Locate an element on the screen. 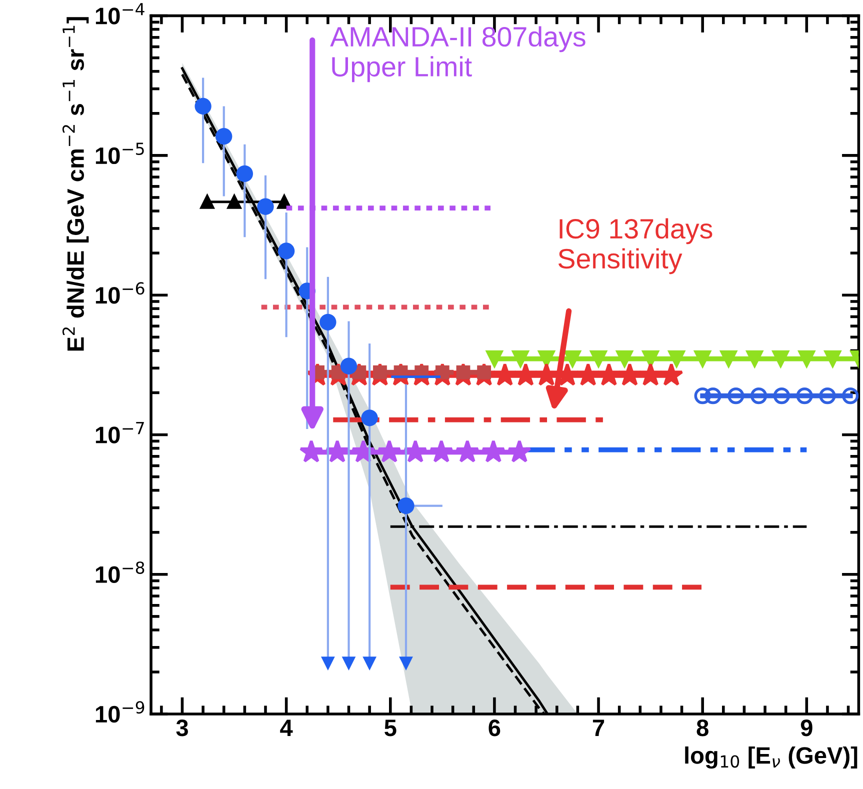 This screenshot has height=789, width=863. x-tick-label: 3 is located at coordinates (182, 728).